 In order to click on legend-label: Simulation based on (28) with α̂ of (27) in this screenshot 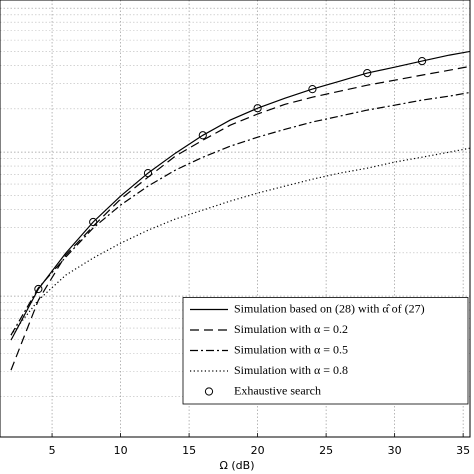, I will do `click(329, 308)`.